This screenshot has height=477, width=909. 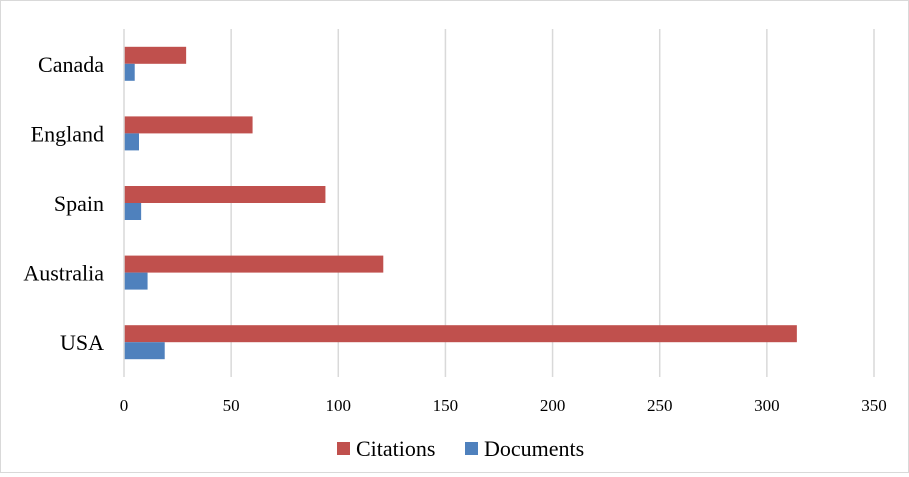 I want to click on x-tick-label: 100, so click(x=339, y=405).